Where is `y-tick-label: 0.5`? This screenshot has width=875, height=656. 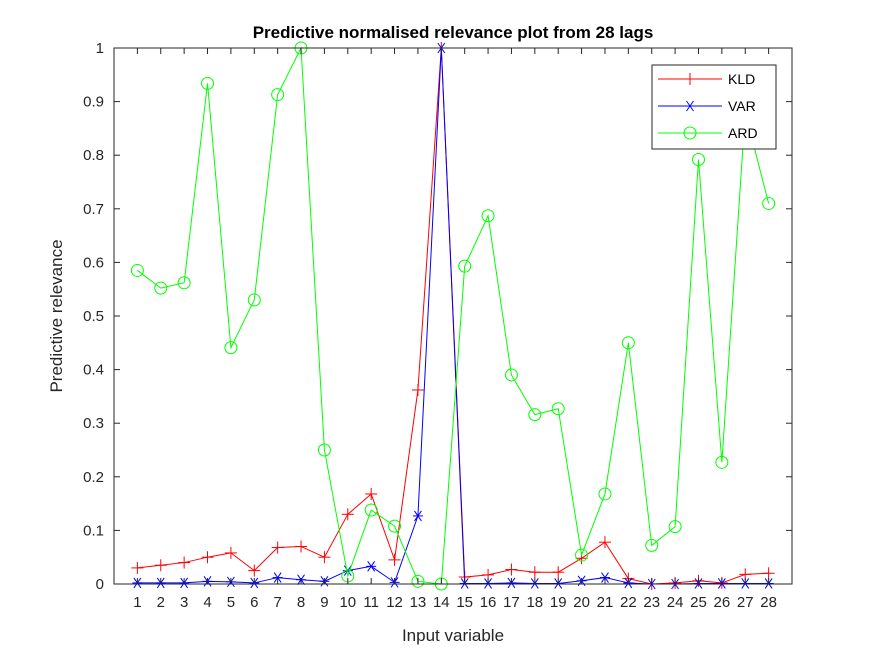 y-tick-label: 0.5 is located at coordinates (93, 316).